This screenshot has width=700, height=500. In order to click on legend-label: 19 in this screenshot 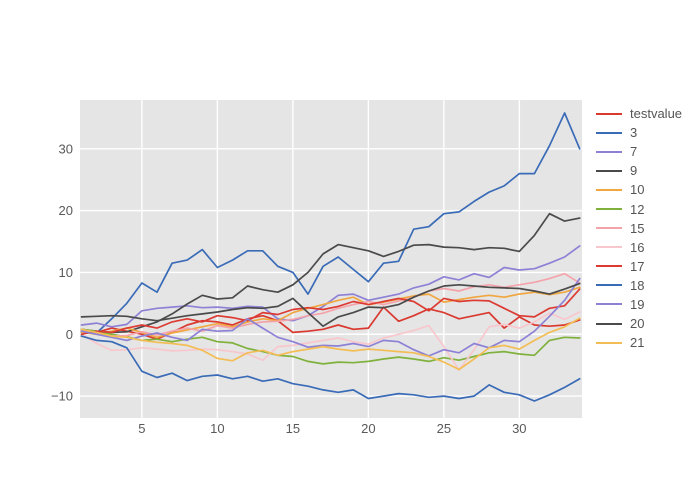, I will do `click(637, 304)`.